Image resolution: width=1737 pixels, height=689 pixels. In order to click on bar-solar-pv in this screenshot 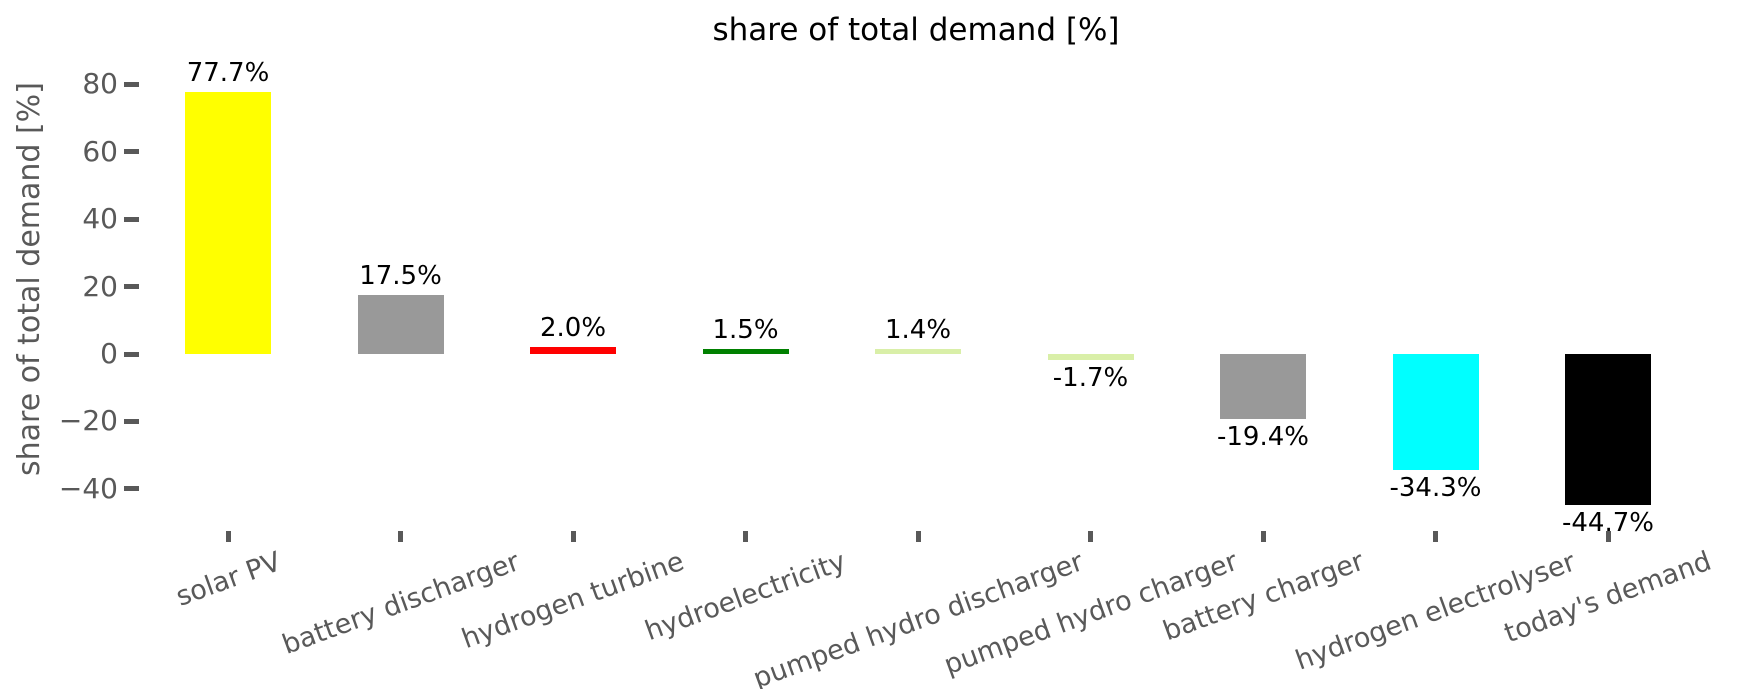, I will do `click(228, 223)`.